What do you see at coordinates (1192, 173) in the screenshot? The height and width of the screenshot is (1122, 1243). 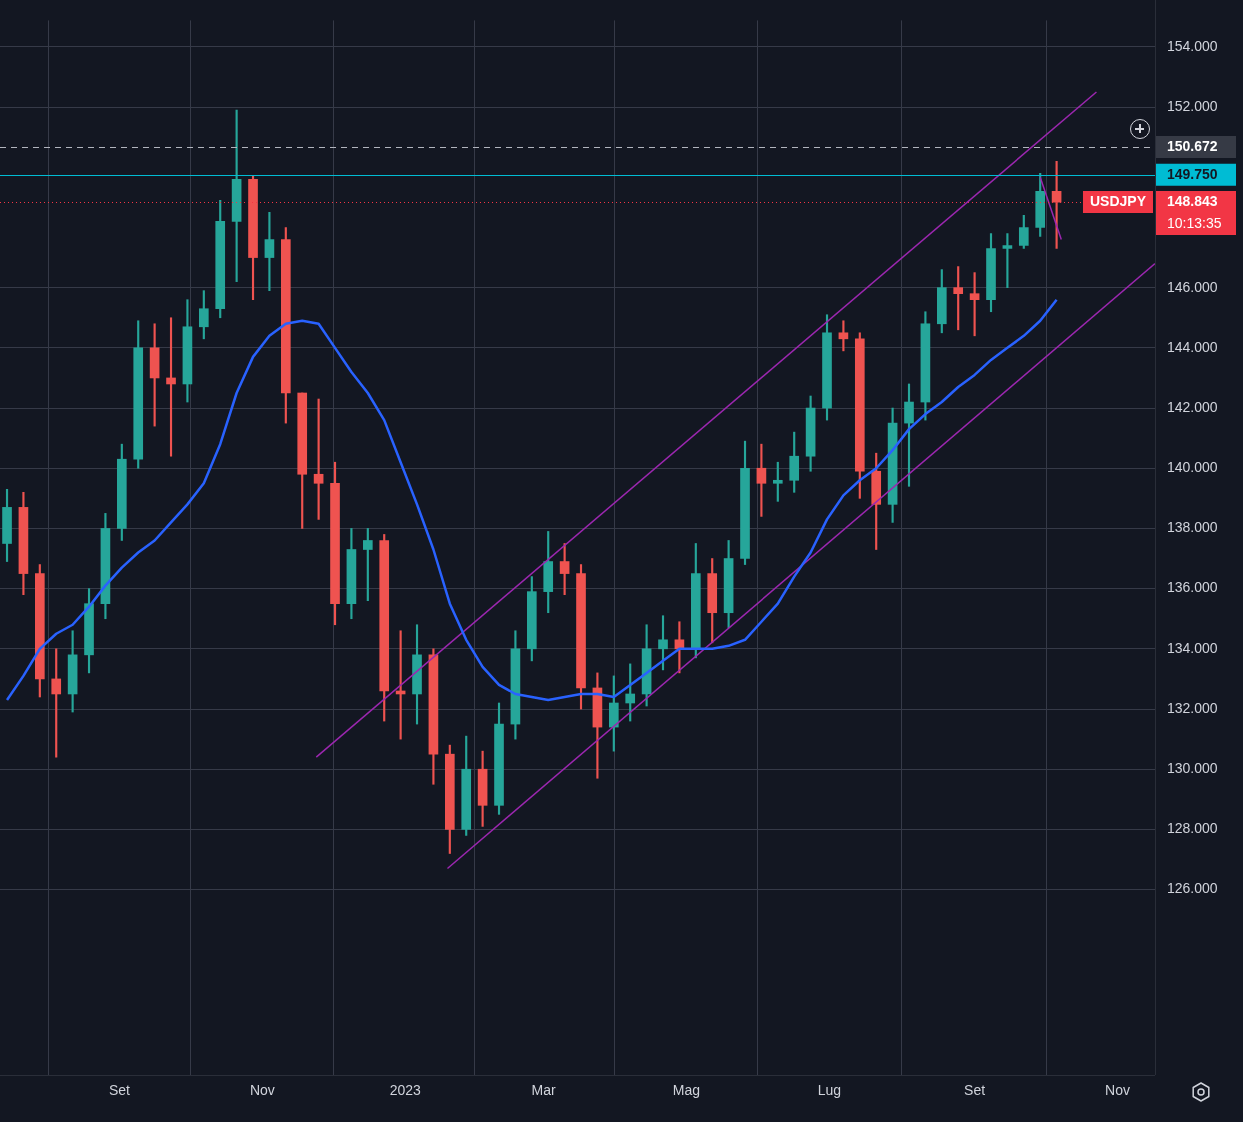 I see `ref-line-label: 149.750` at bounding box center [1192, 173].